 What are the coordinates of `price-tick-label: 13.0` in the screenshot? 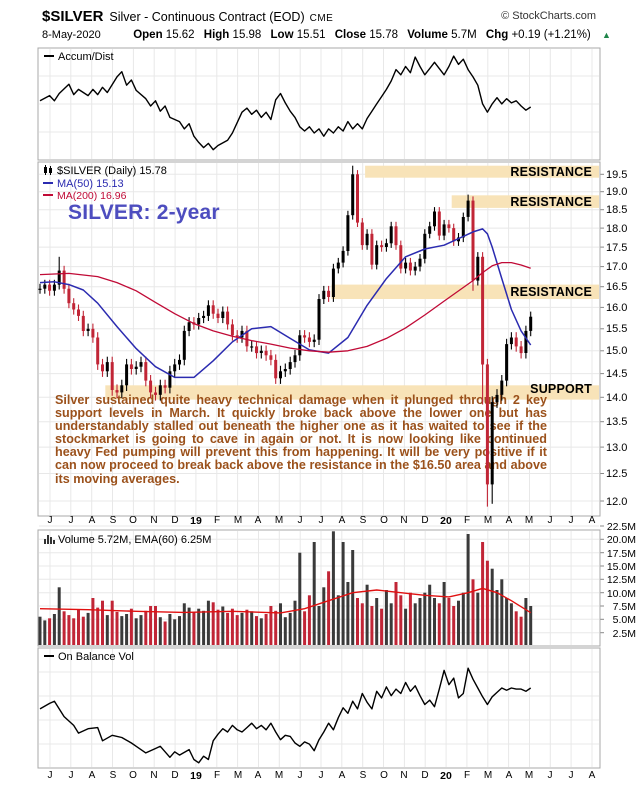 It's located at (617, 448).